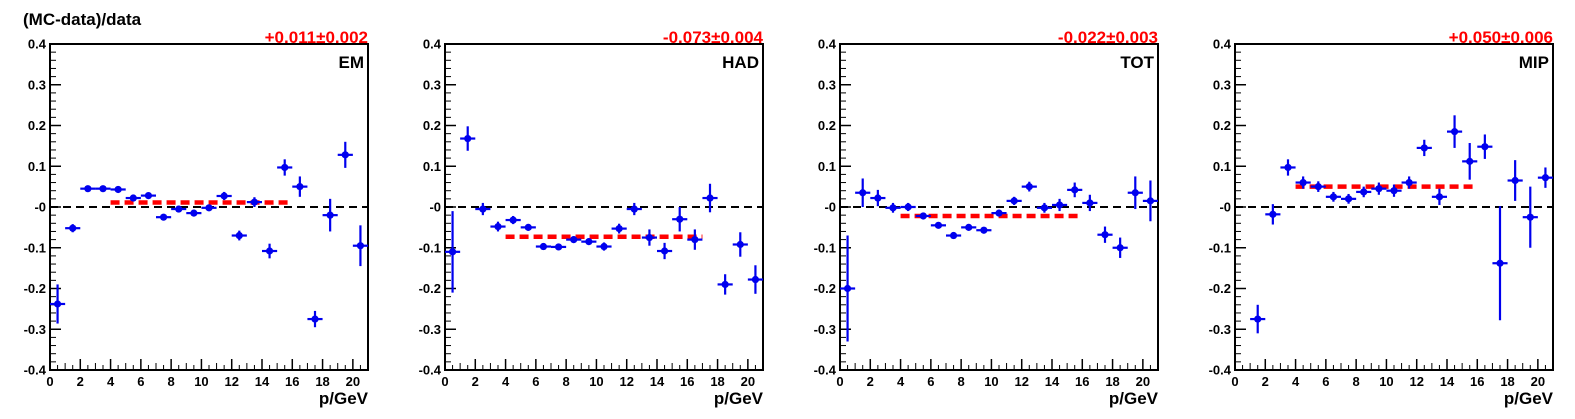  I want to click on x-tick-label: 0, so click(1234, 381).